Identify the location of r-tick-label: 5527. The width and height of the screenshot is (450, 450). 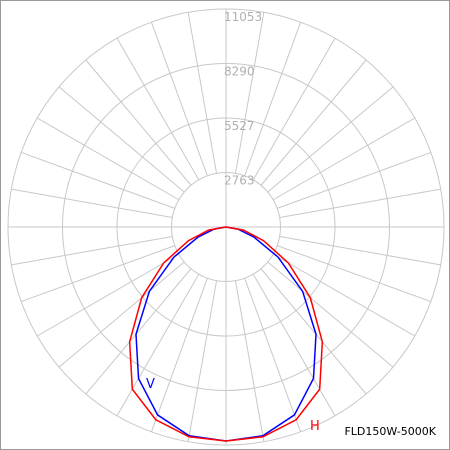
(239, 126).